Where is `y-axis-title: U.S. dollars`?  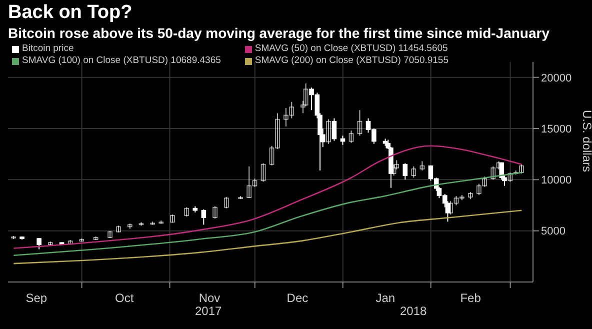 y-axis-title: U.S. dollars is located at coordinates (586, 141).